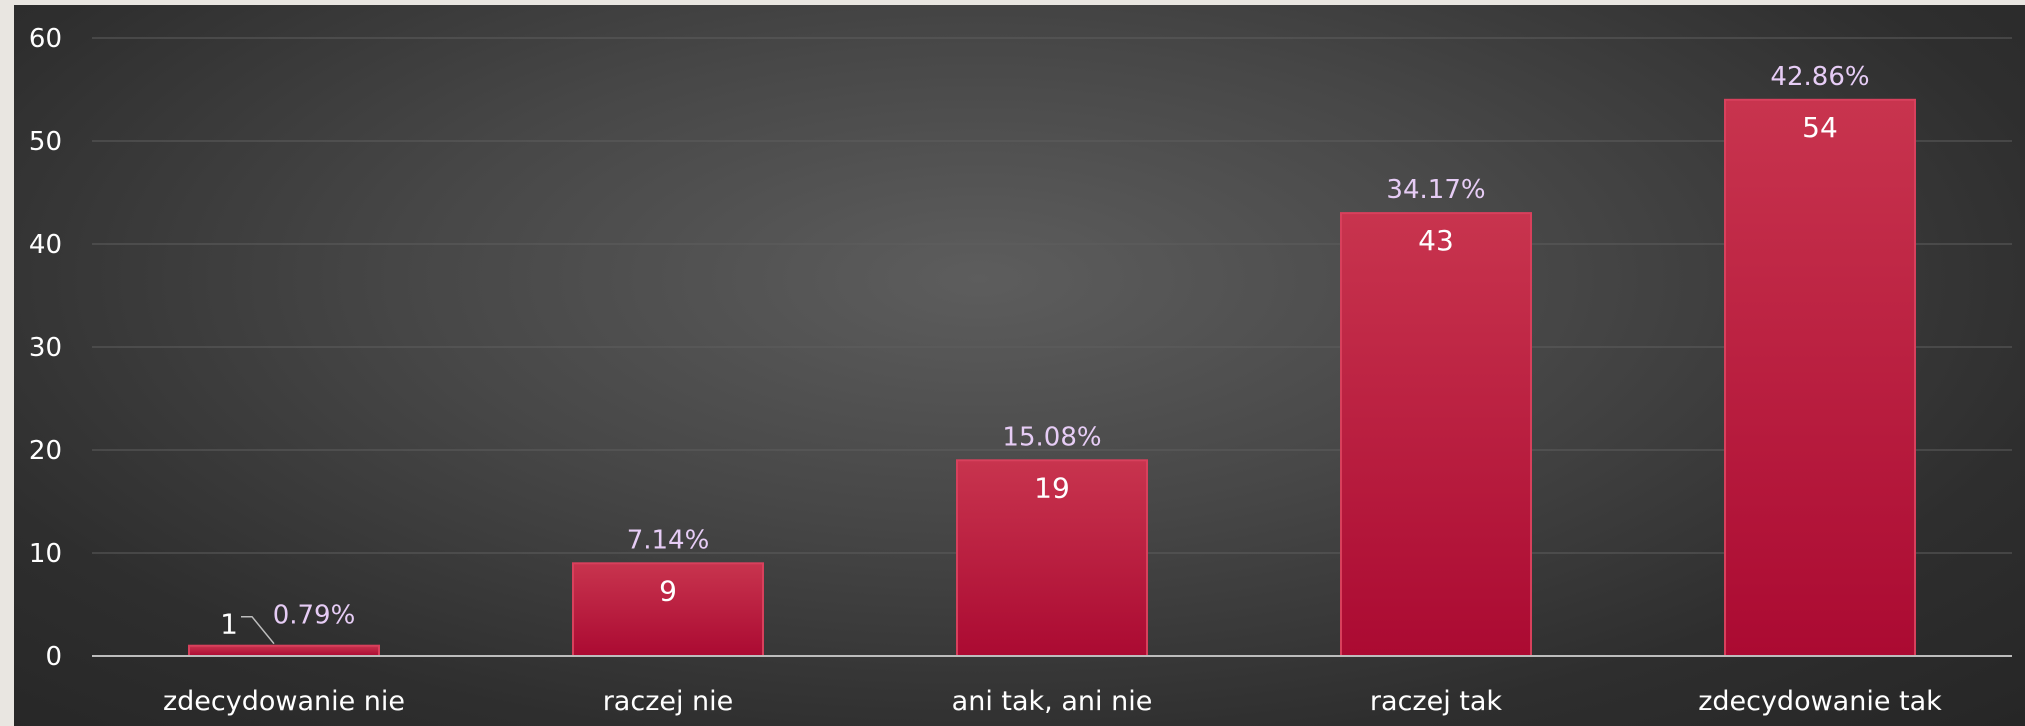 Image resolution: width=2025 pixels, height=726 pixels. Describe the element at coordinates (1820, 701) in the screenshot. I see `category-label: zdecydowanie tak` at that location.